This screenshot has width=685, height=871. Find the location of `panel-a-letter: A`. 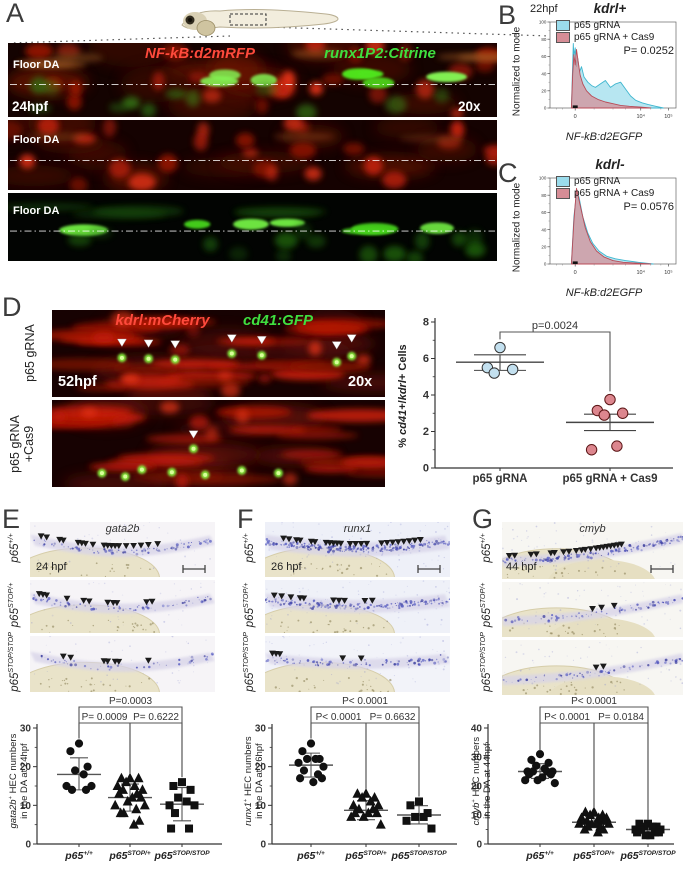

panel-a-letter: A is located at coordinates (15, 14).